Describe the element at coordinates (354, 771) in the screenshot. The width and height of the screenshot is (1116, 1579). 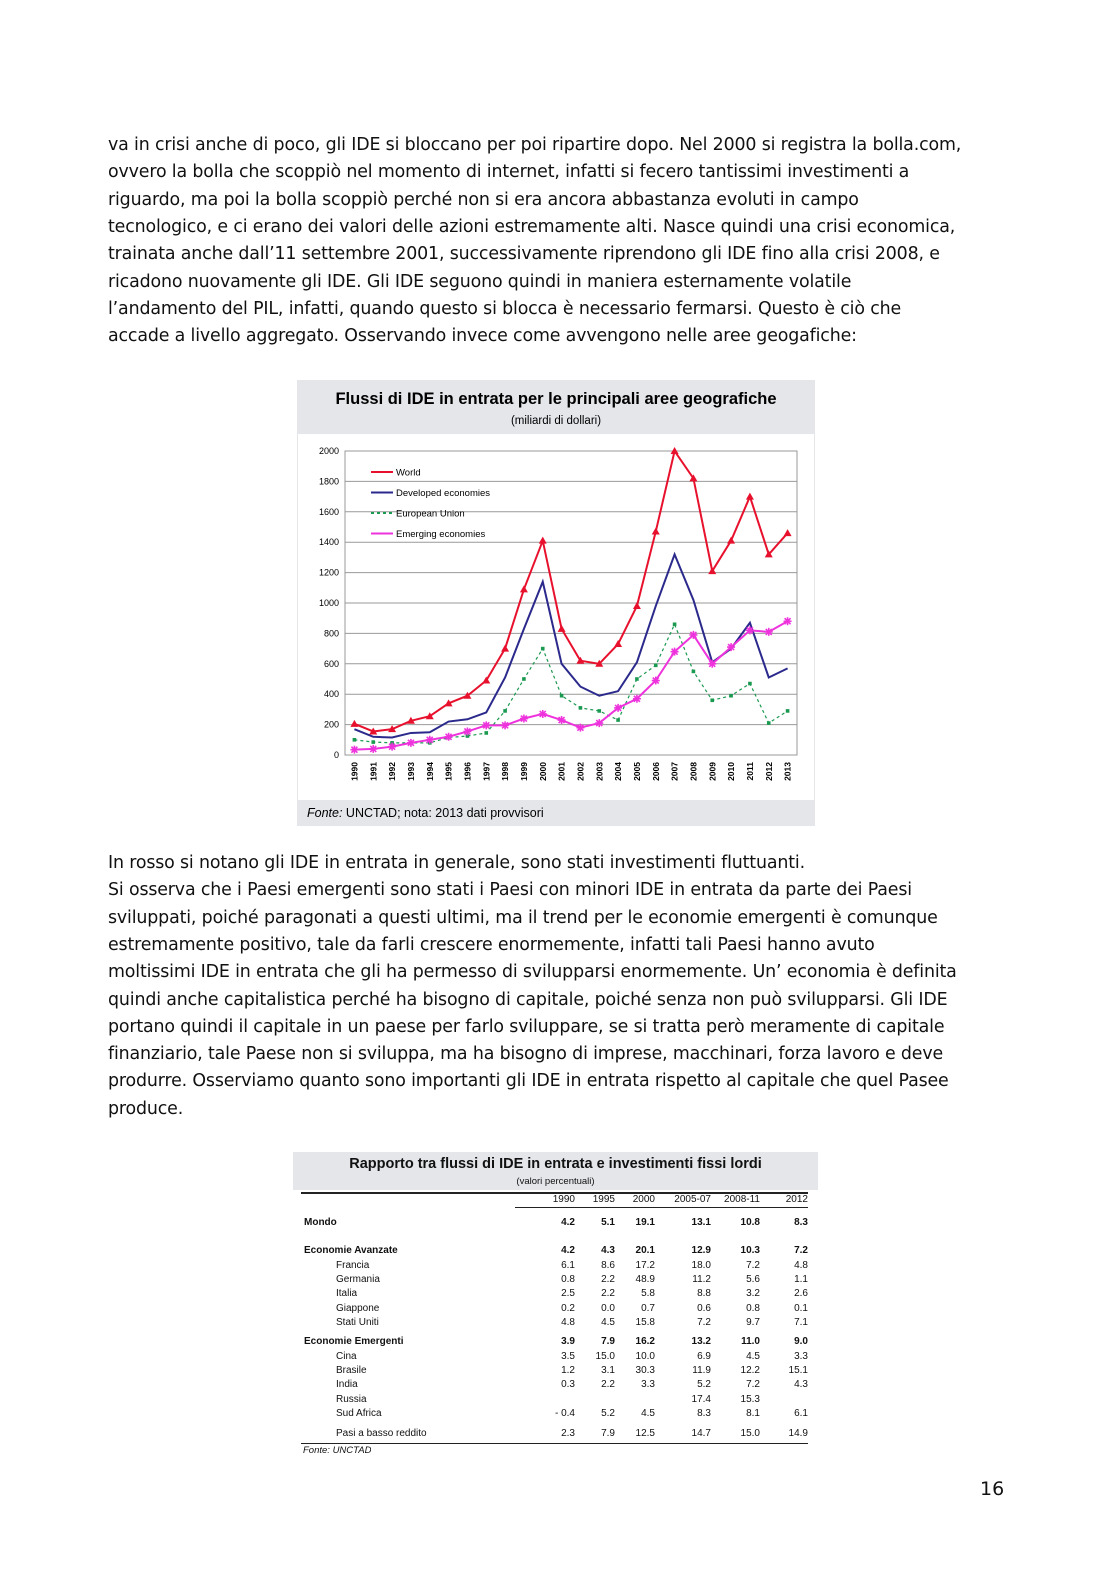
I see `x-tick-label: 1990` at that location.